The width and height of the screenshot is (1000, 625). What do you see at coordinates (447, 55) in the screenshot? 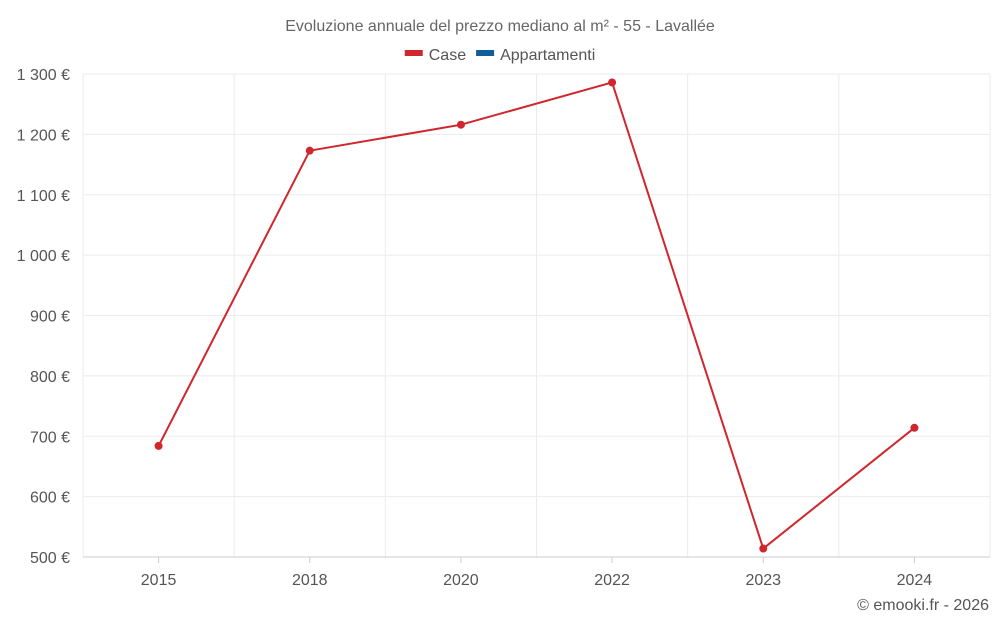
I see `legend-label: Case` at bounding box center [447, 55].